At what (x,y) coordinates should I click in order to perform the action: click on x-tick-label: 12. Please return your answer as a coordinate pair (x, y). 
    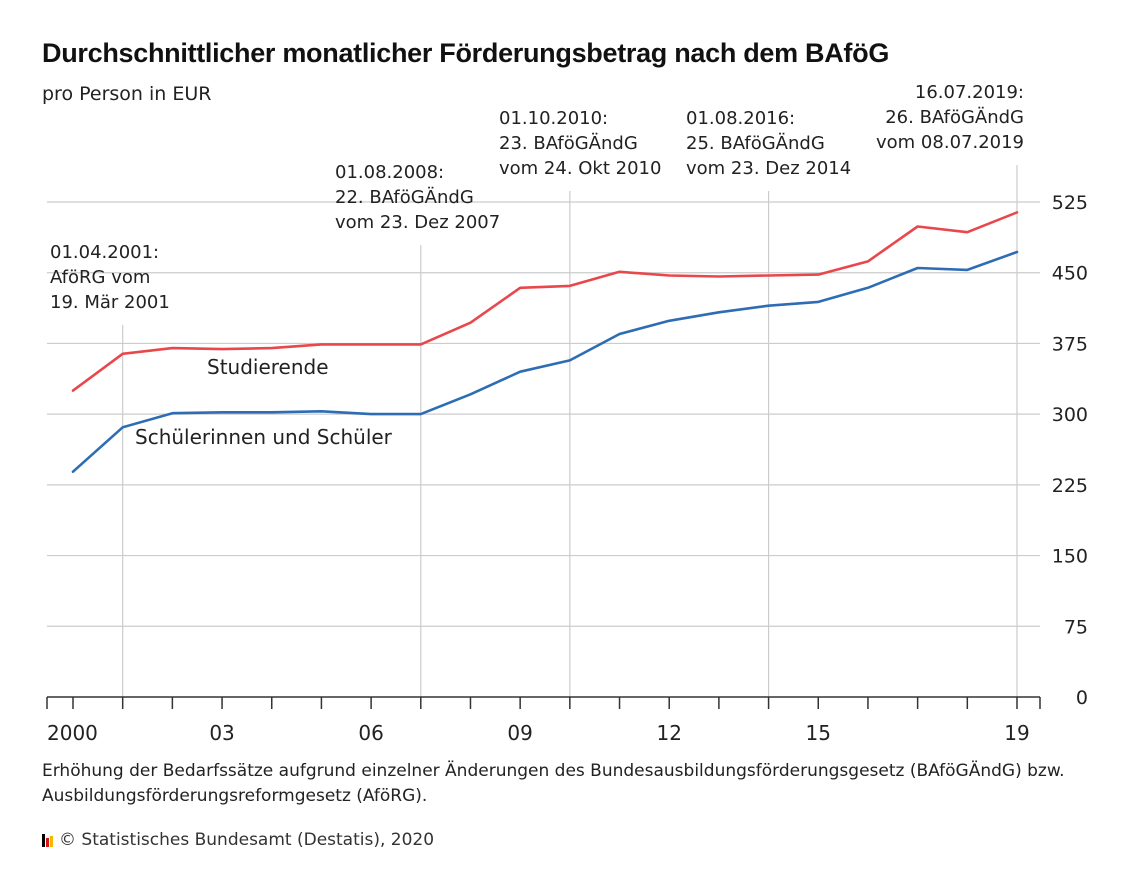
    Looking at the image, I should click on (668, 733).